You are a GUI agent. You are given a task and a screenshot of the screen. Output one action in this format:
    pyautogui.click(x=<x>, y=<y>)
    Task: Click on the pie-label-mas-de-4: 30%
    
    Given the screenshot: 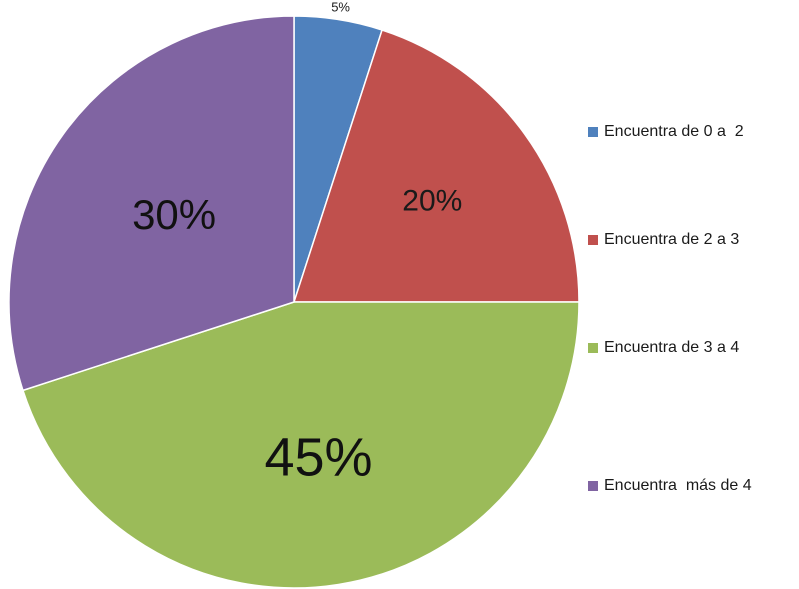 What is the action you would take?
    pyautogui.click(x=174, y=214)
    